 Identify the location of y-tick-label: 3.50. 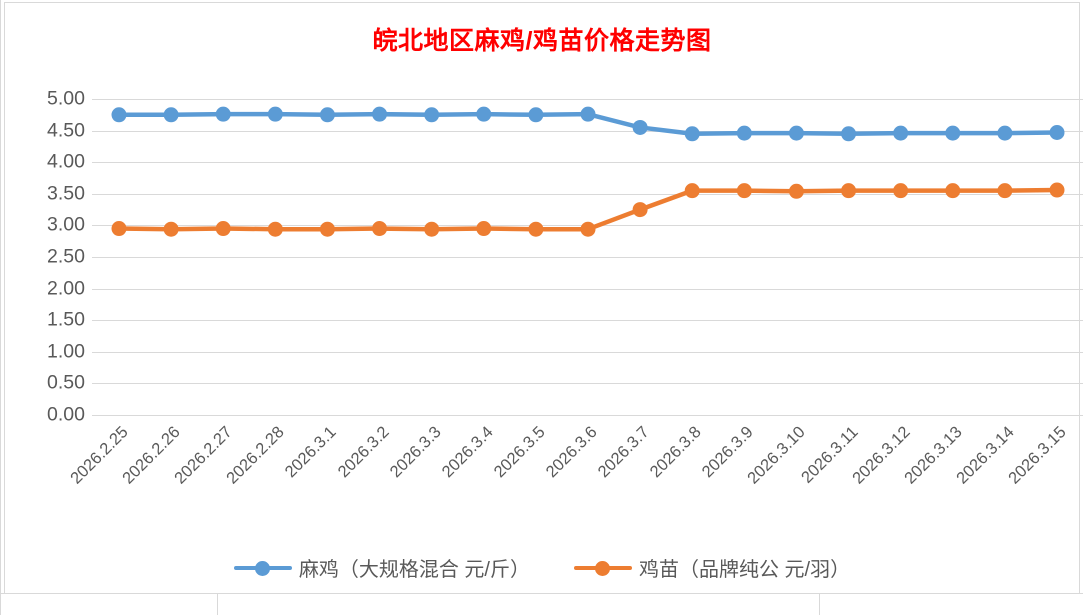
(66, 193).